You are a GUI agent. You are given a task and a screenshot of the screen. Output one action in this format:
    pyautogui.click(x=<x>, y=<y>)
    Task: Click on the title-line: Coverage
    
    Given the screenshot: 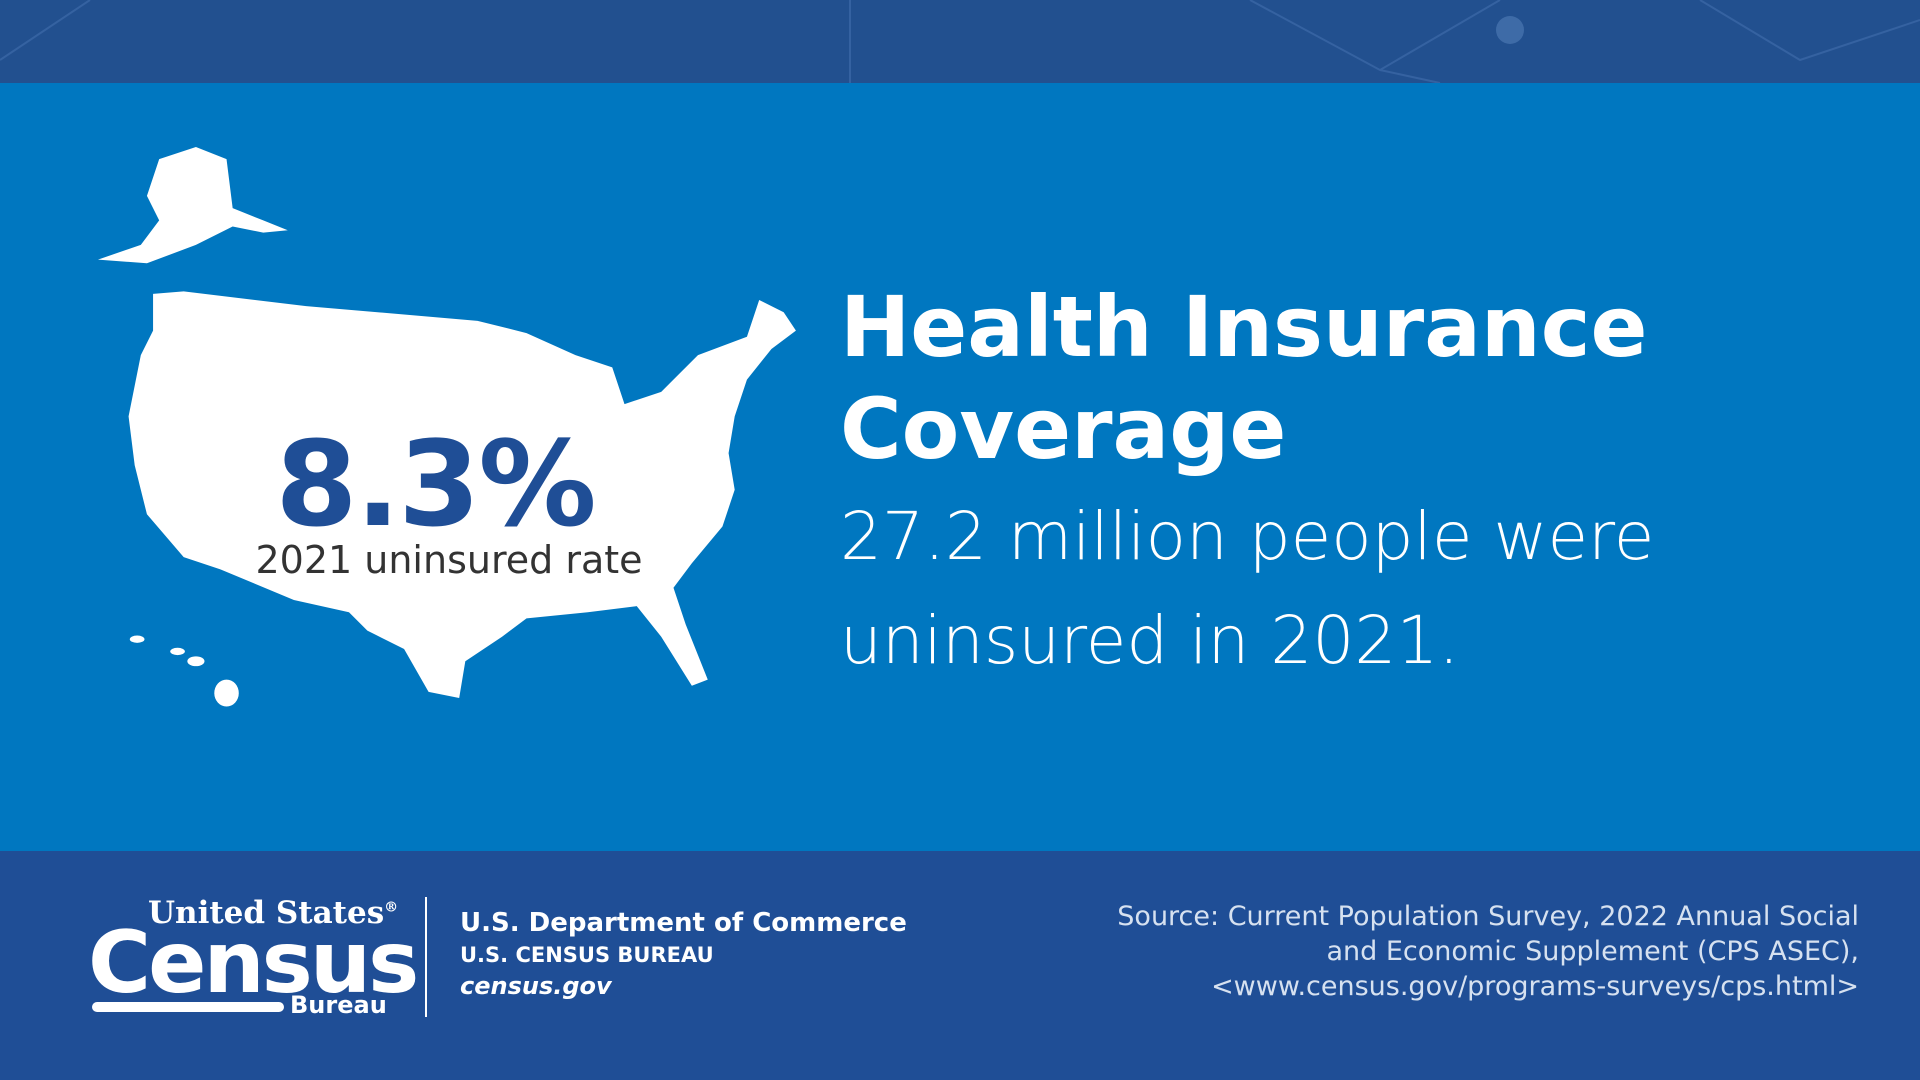 What is the action you would take?
    pyautogui.click(x=1063, y=429)
    